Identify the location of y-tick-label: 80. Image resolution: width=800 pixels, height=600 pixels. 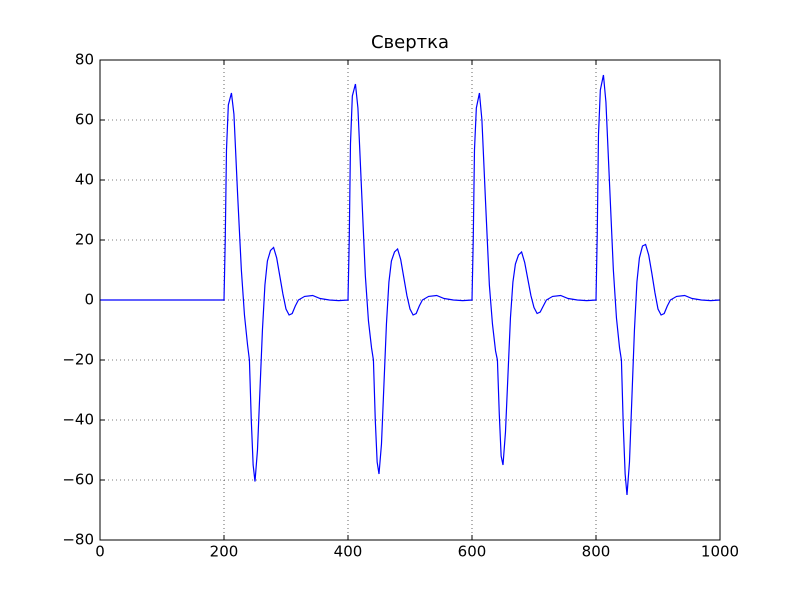
(84, 60).